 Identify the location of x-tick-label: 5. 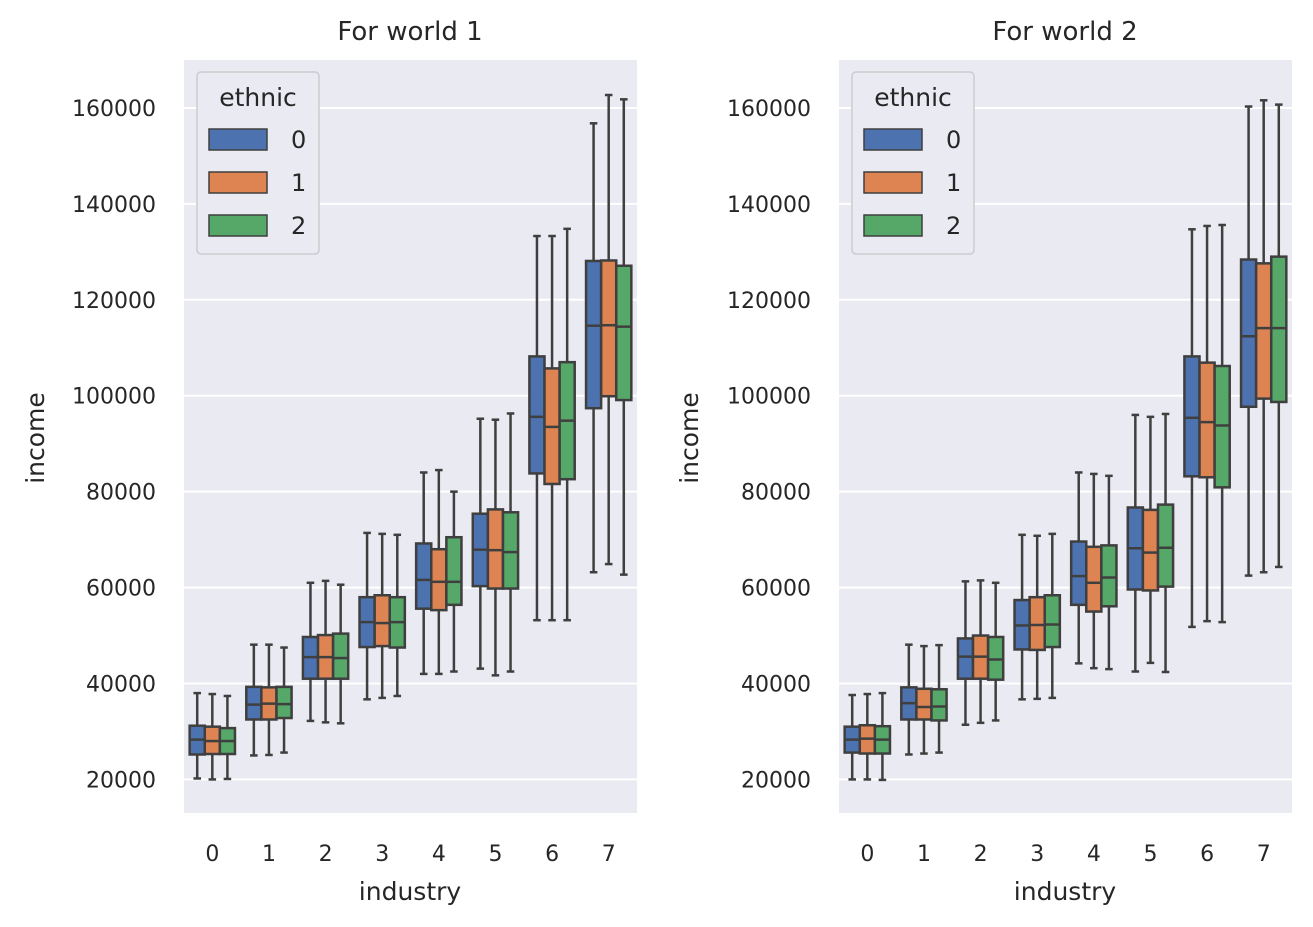
(1150, 854).